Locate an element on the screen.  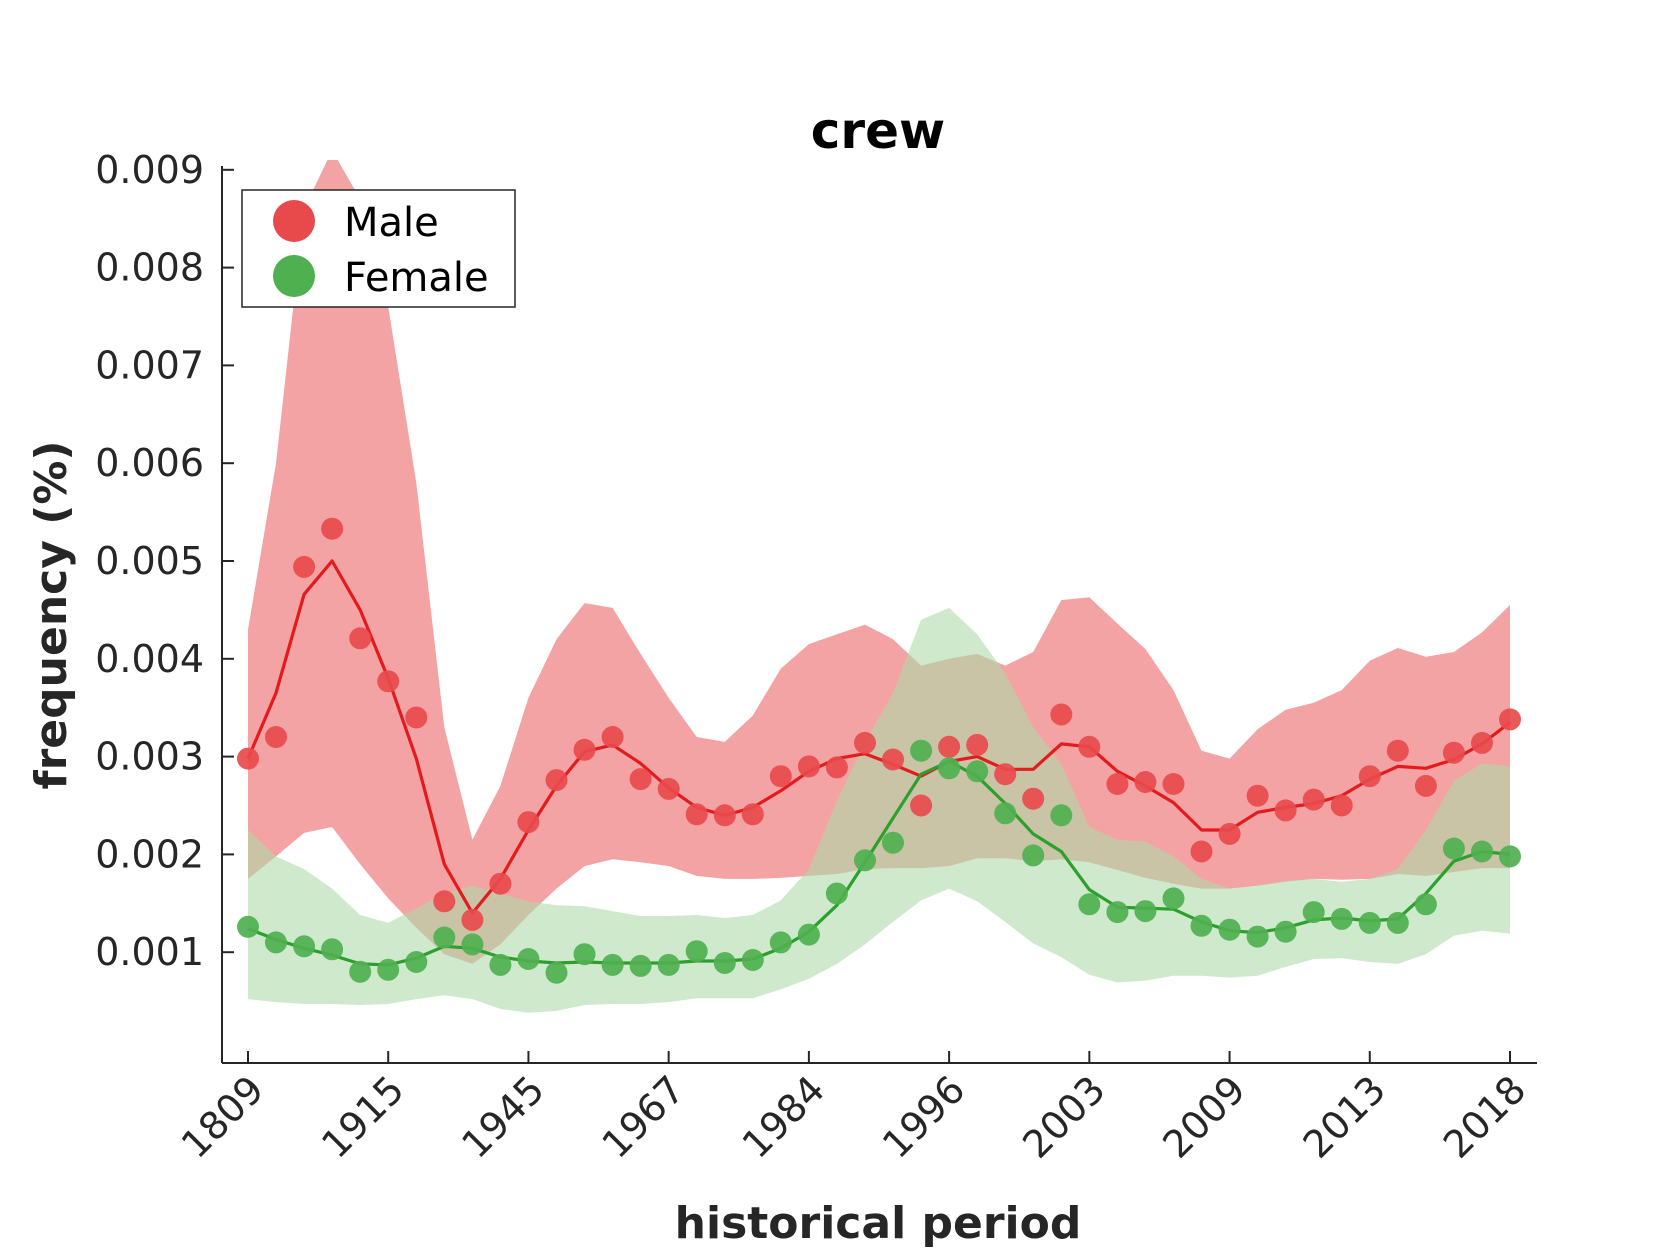
legend-marker-female is located at coordinates (294, 276).